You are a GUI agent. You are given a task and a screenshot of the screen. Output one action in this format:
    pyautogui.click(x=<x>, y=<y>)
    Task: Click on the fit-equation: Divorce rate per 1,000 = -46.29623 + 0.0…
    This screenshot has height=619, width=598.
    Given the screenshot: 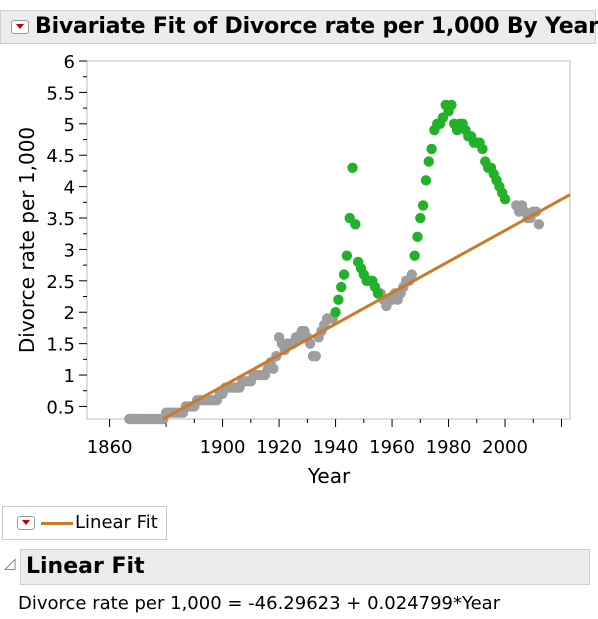 What is the action you would take?
    pyautogui.click(x=259, y=603)
    